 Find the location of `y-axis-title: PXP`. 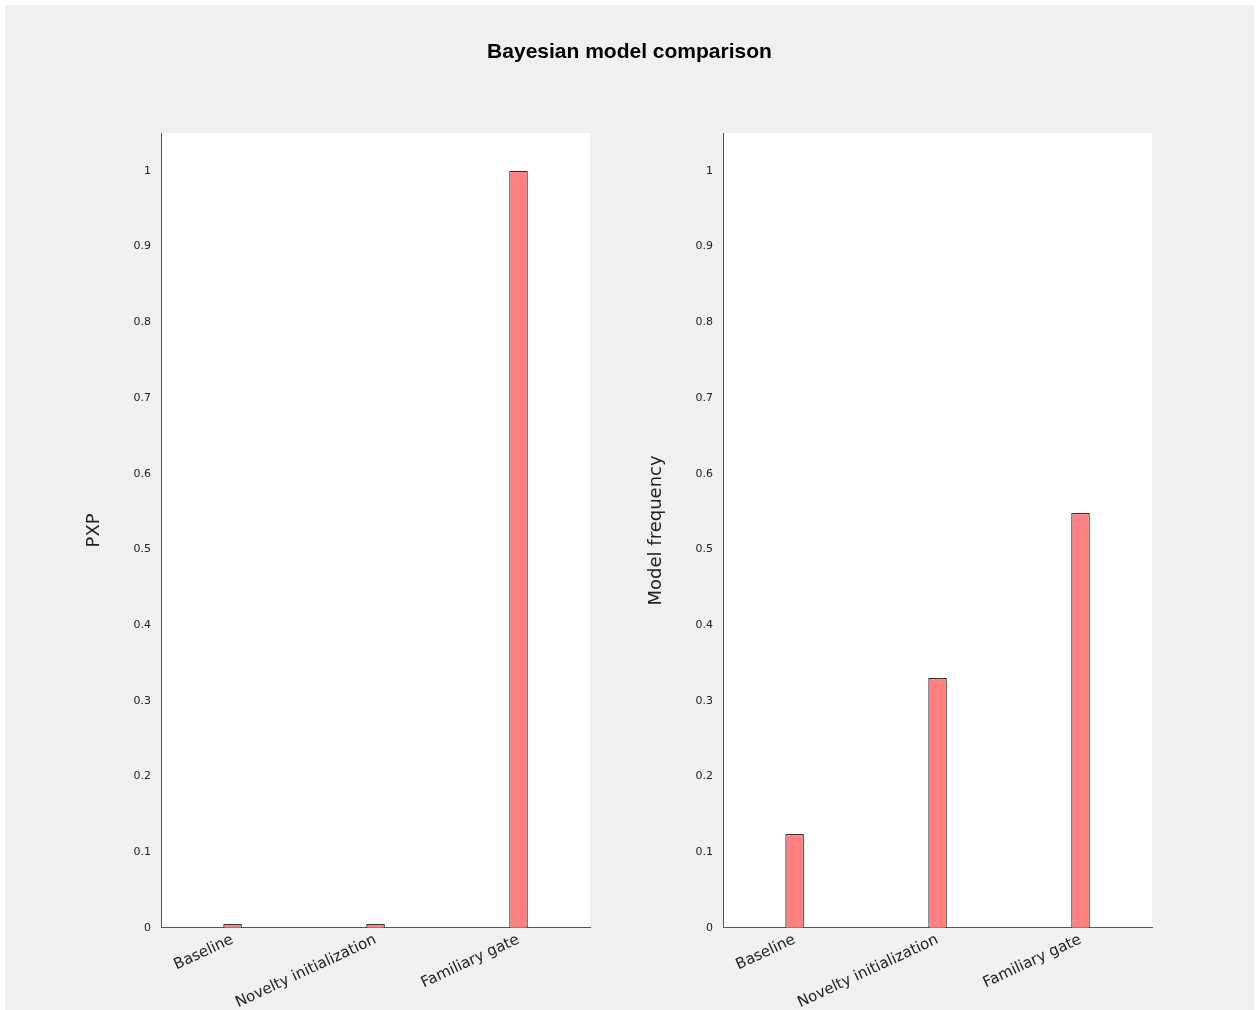

y-axis-title: PXP is located at coordinates (93, 530).